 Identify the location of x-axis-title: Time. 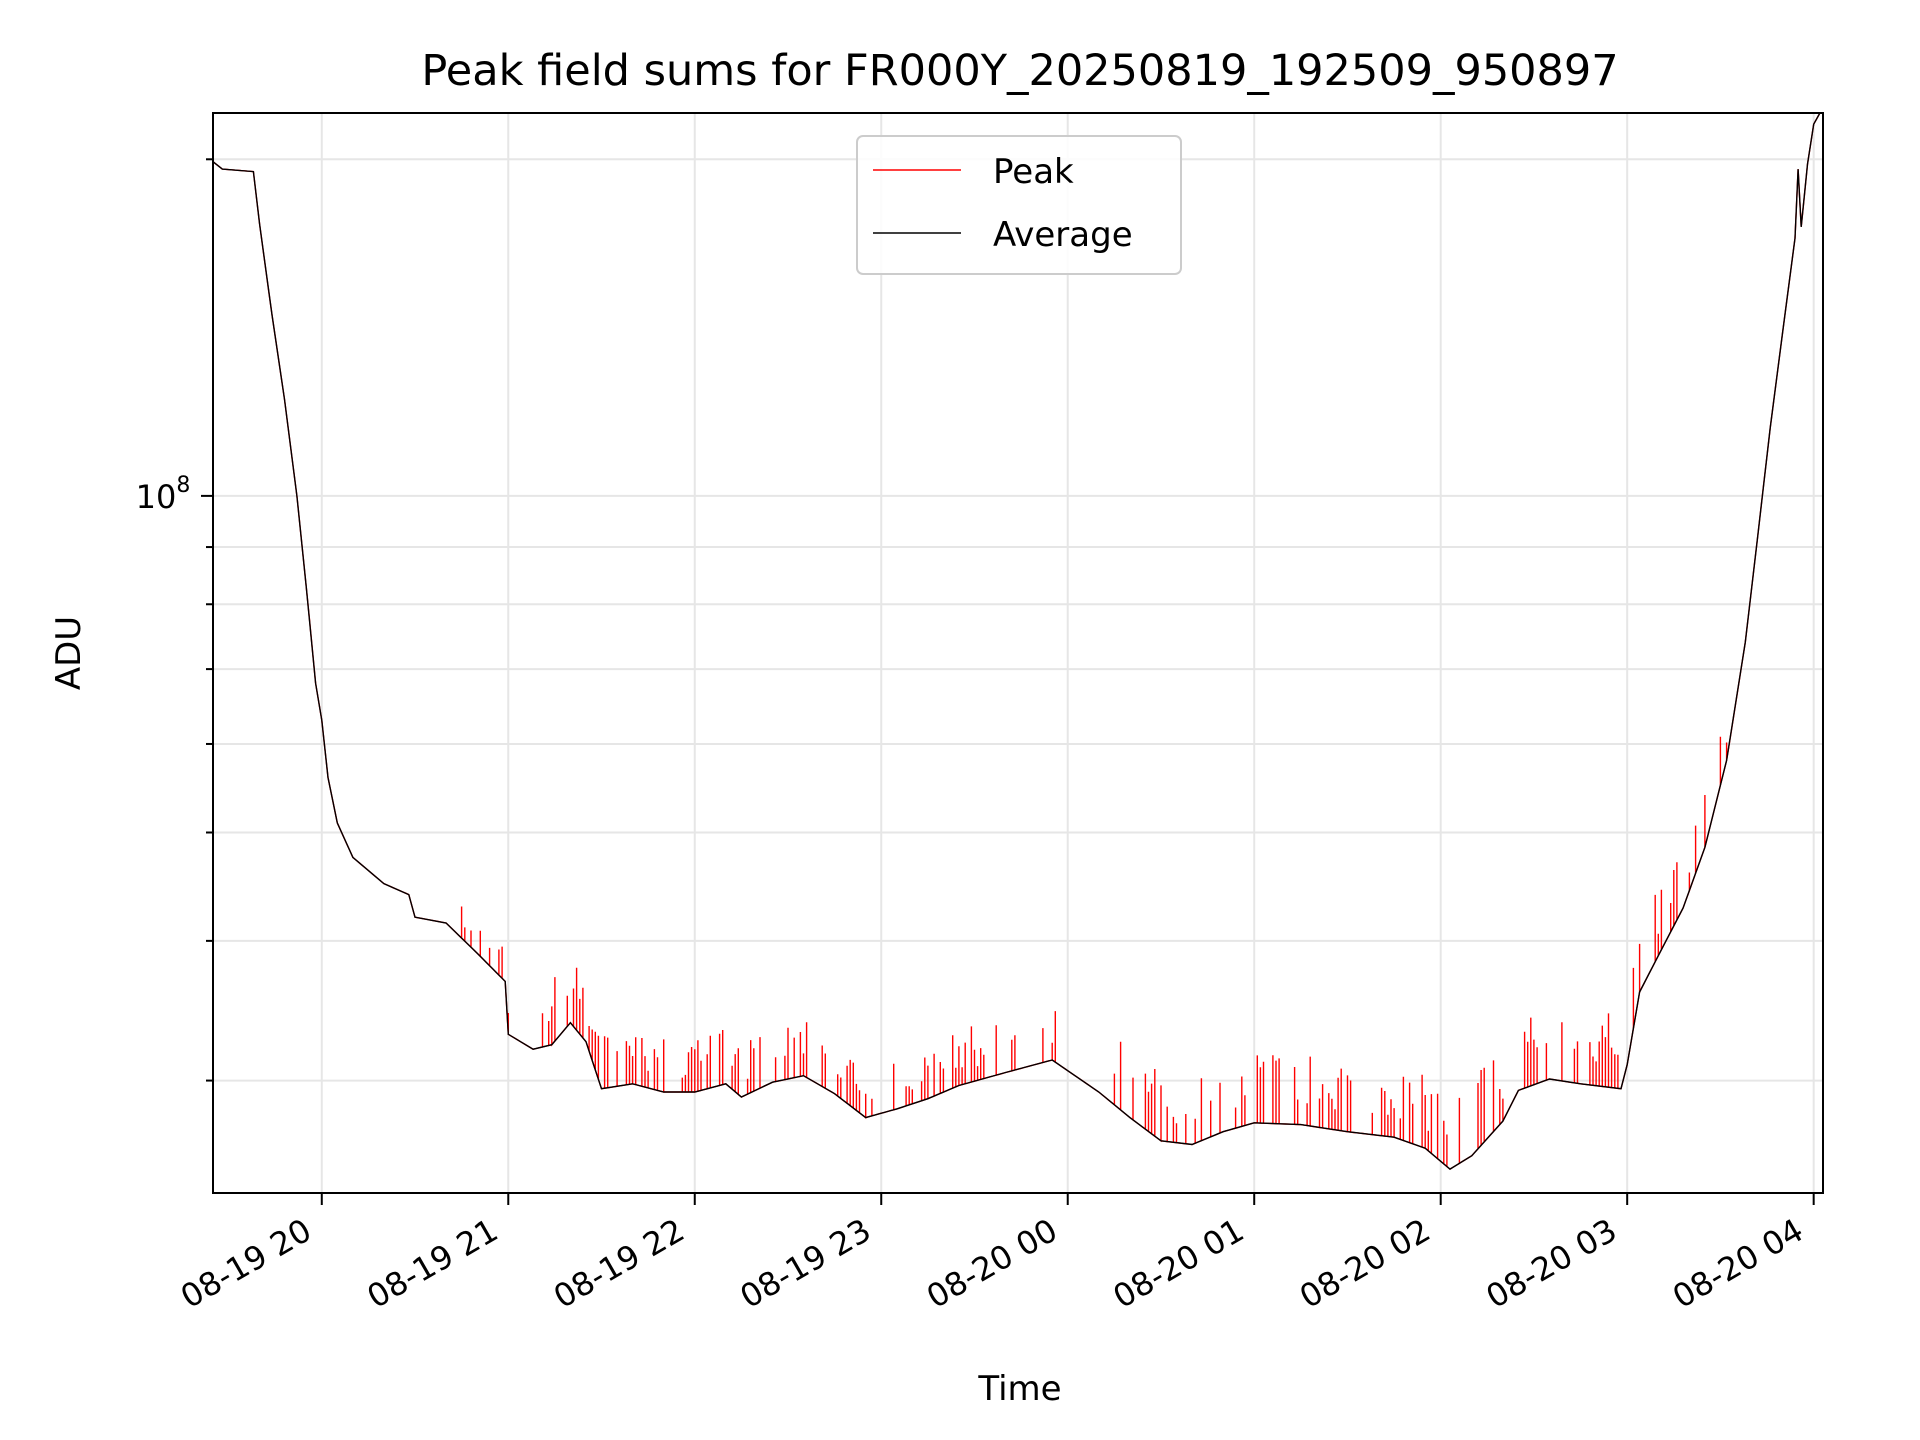
(1019, 1389).